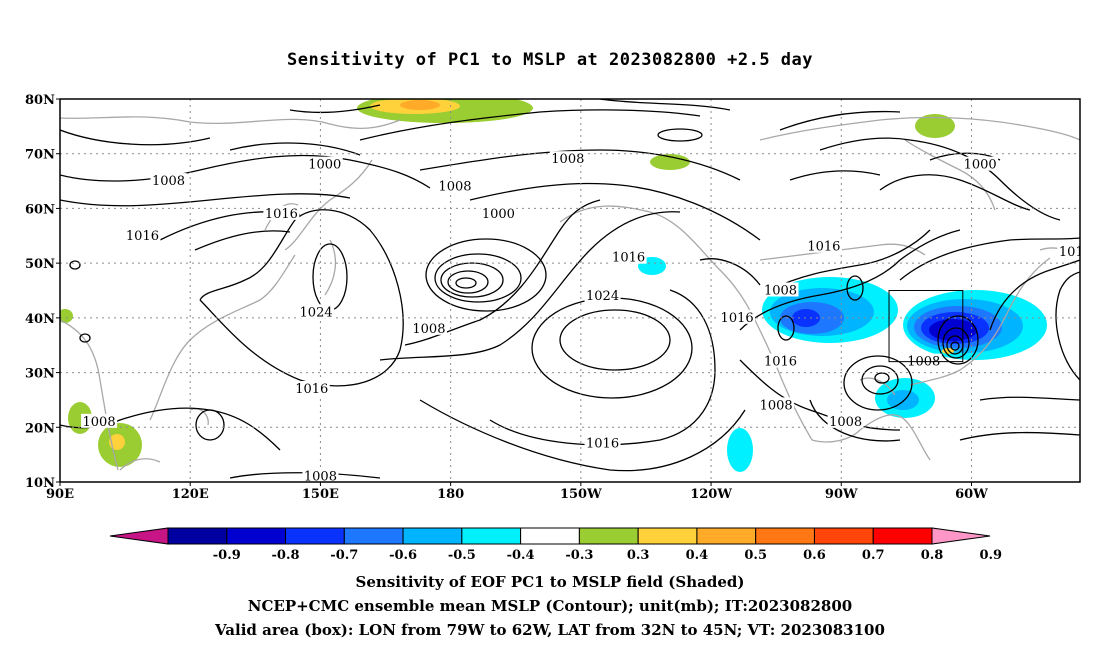  Describe the element at coordinates (40, 264) in the screenshot. I see `lat-tick-label: 50N` at that location.